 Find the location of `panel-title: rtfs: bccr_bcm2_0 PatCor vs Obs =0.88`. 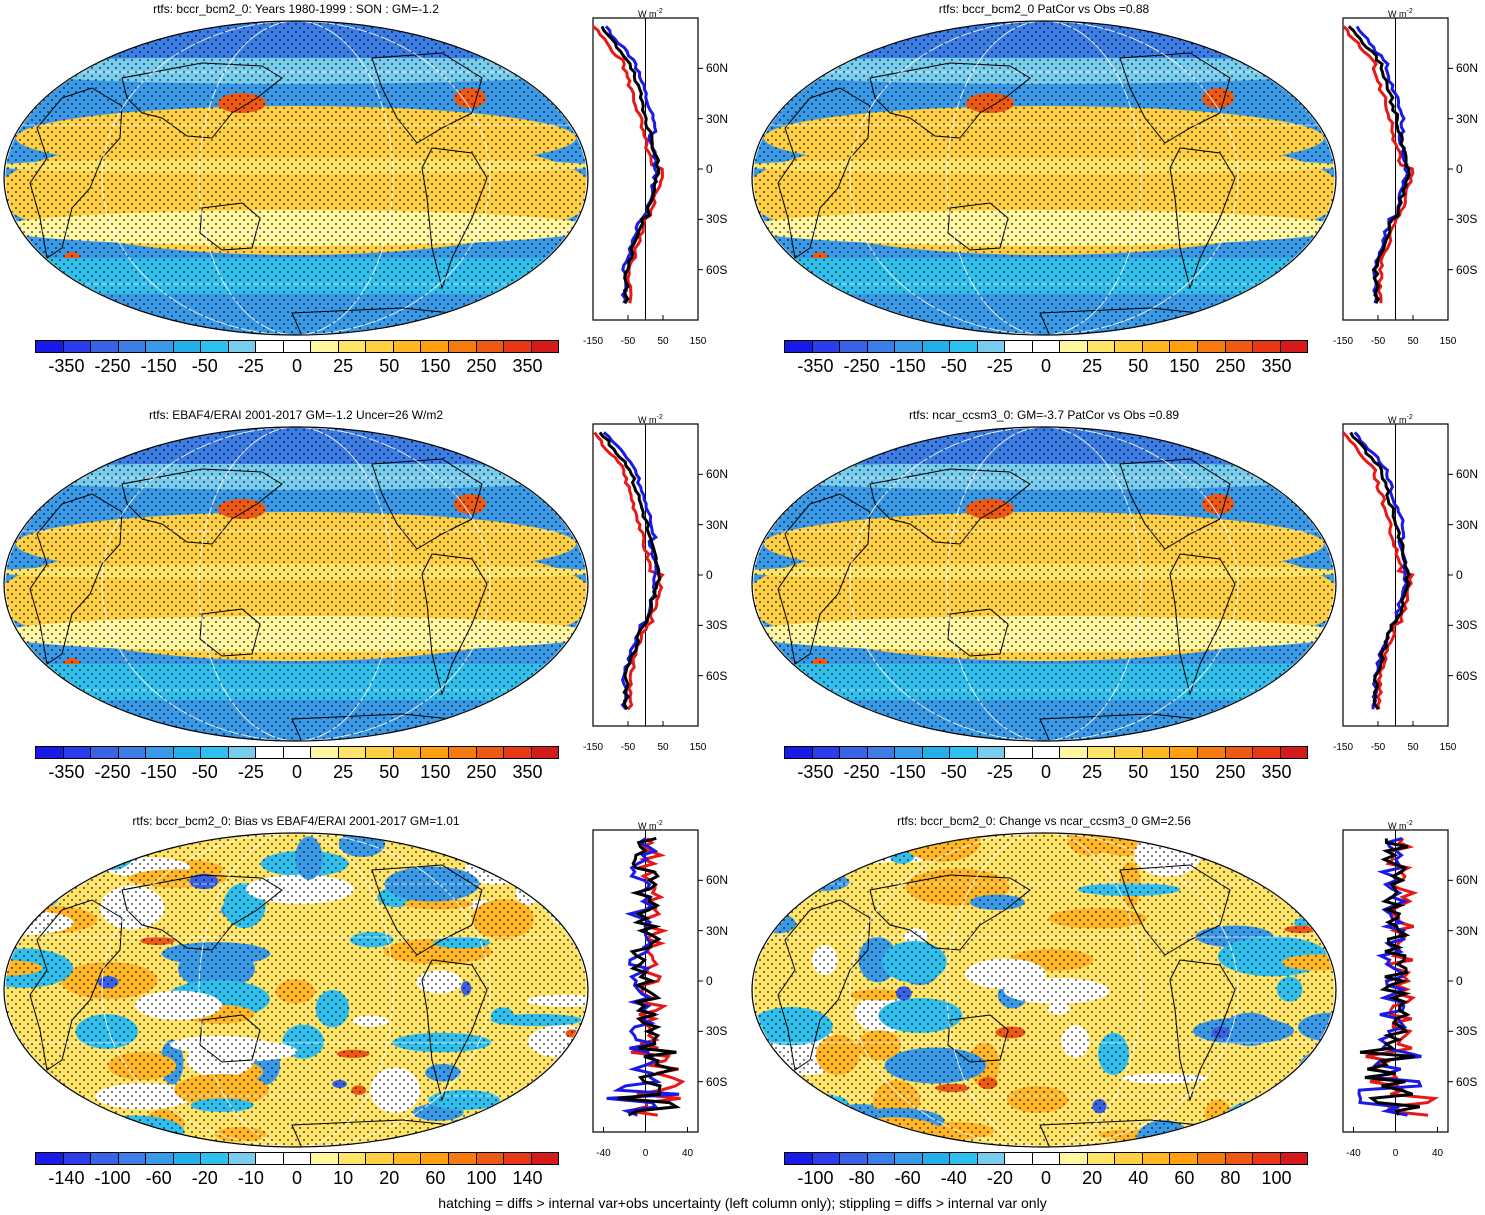

panel-title: rtfs: bccr_bcm2_0 PatCor vs Obs =0.88 is located at coordinates (1044, 9).